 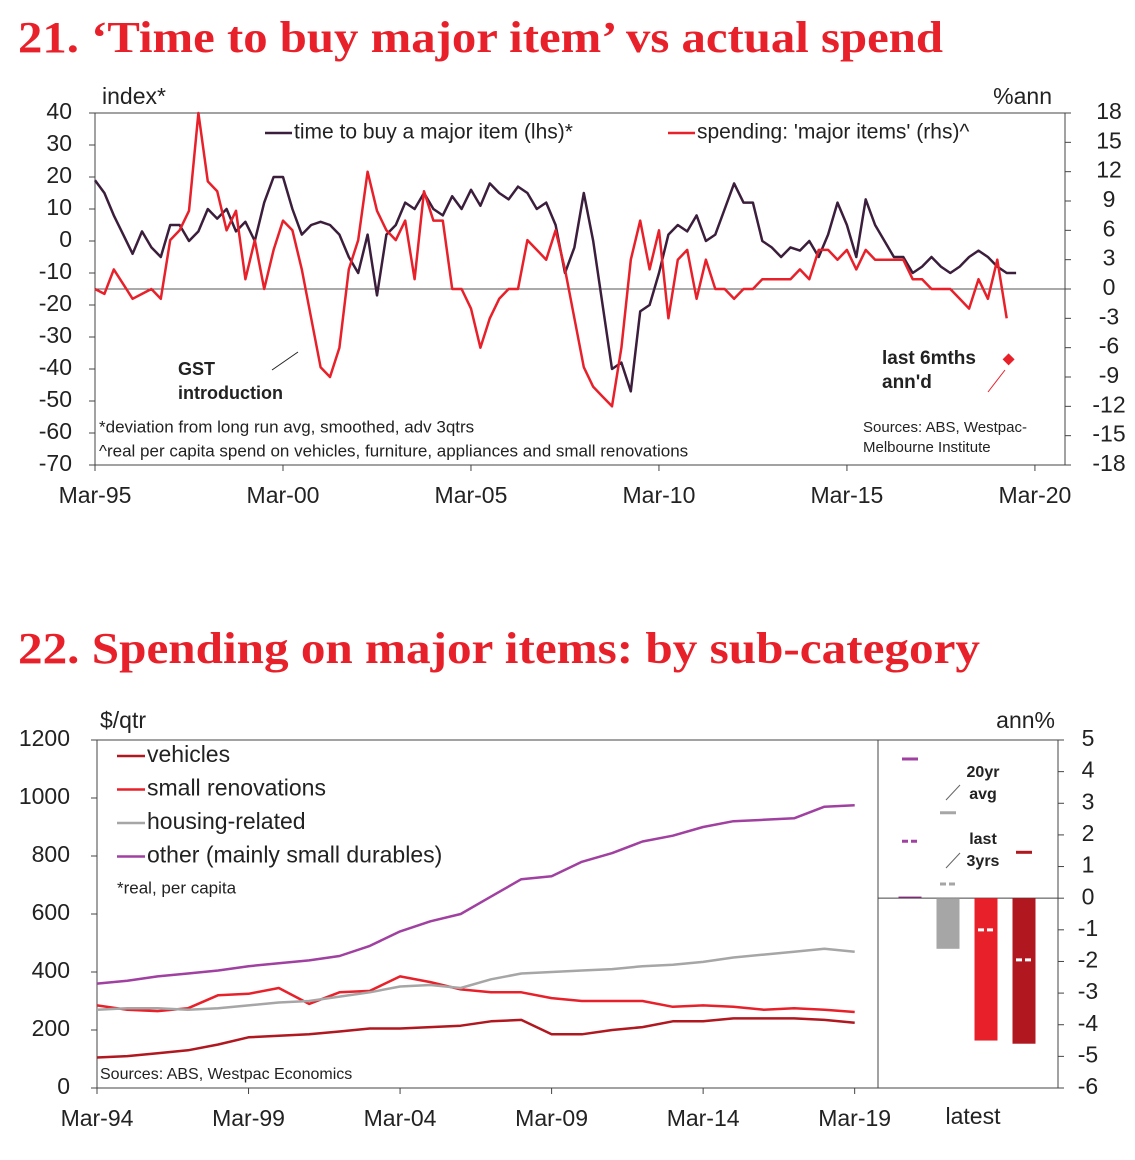 I want to click on x-tick-label: Mar-05, so click(x=471, y=495).